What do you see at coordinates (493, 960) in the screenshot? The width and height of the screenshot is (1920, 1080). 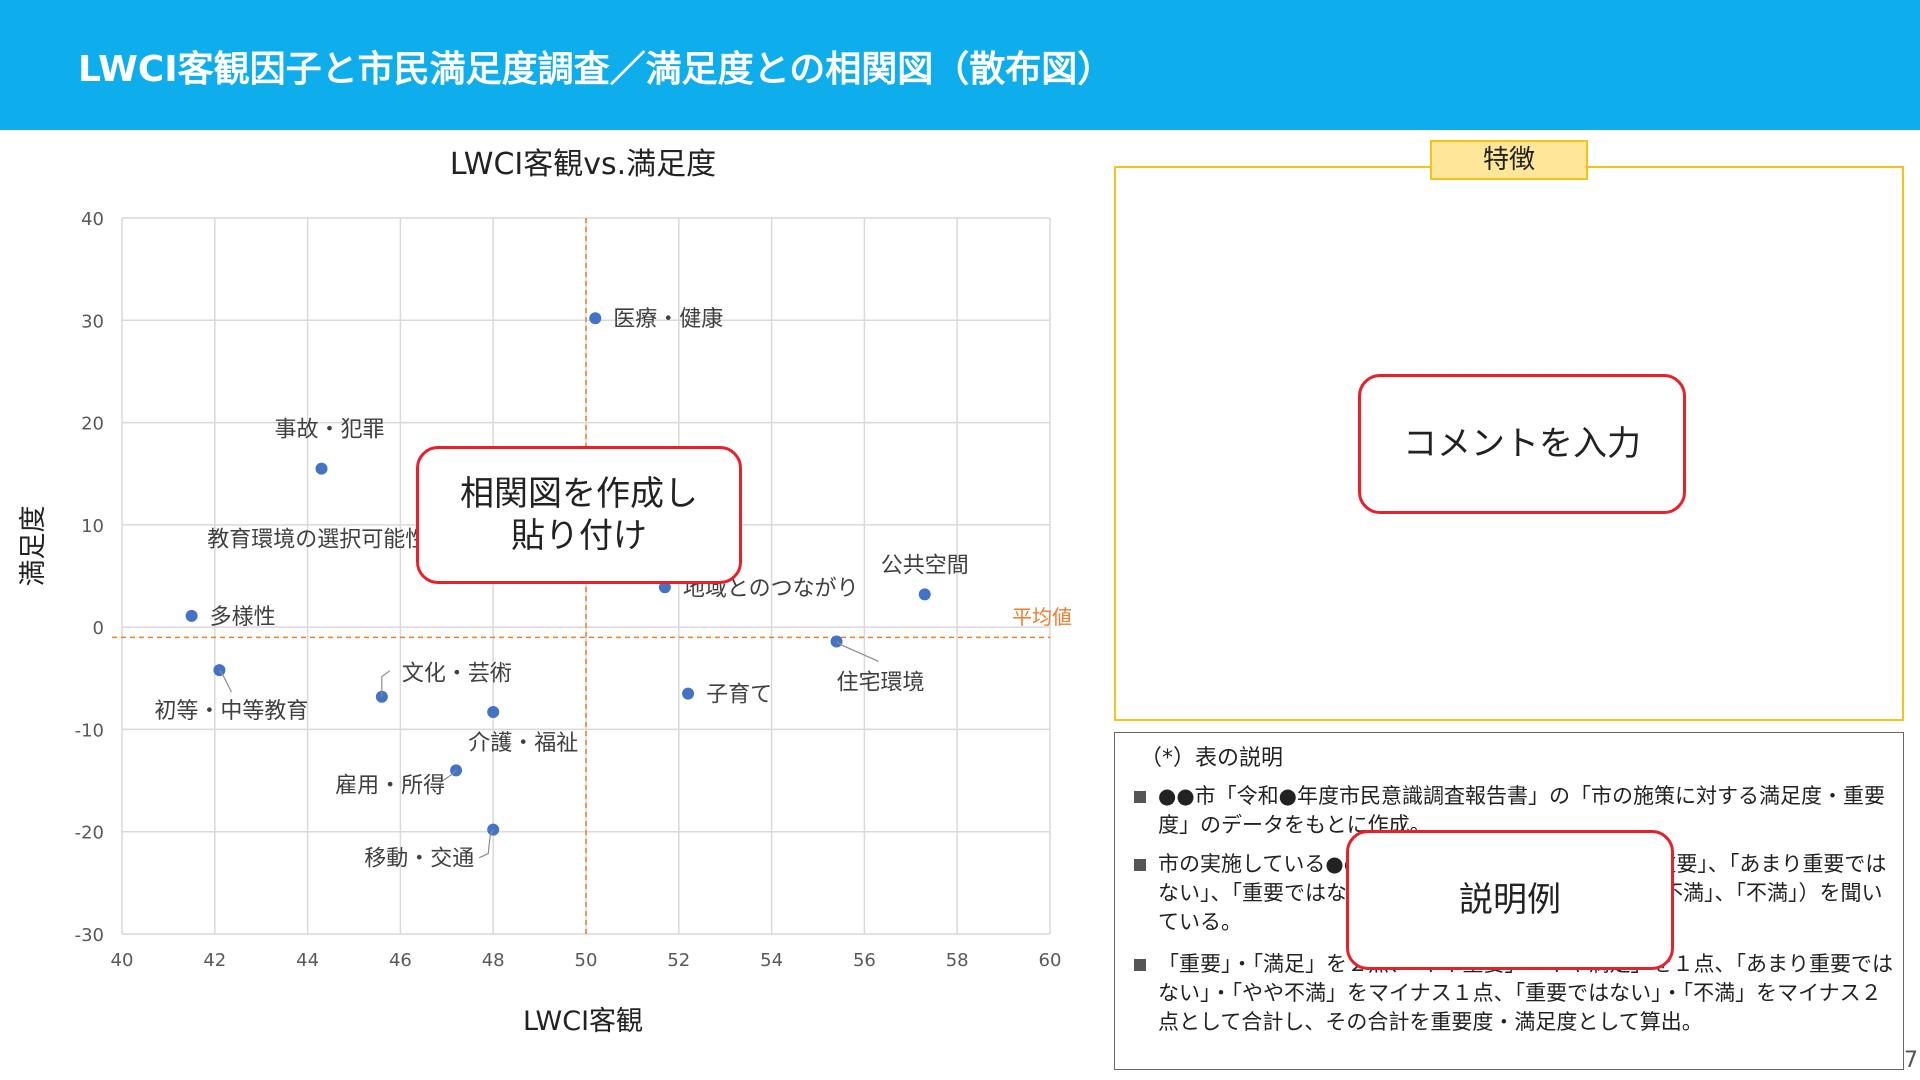 I see `x-tick-label: 48` at bounding box center [493, 960].